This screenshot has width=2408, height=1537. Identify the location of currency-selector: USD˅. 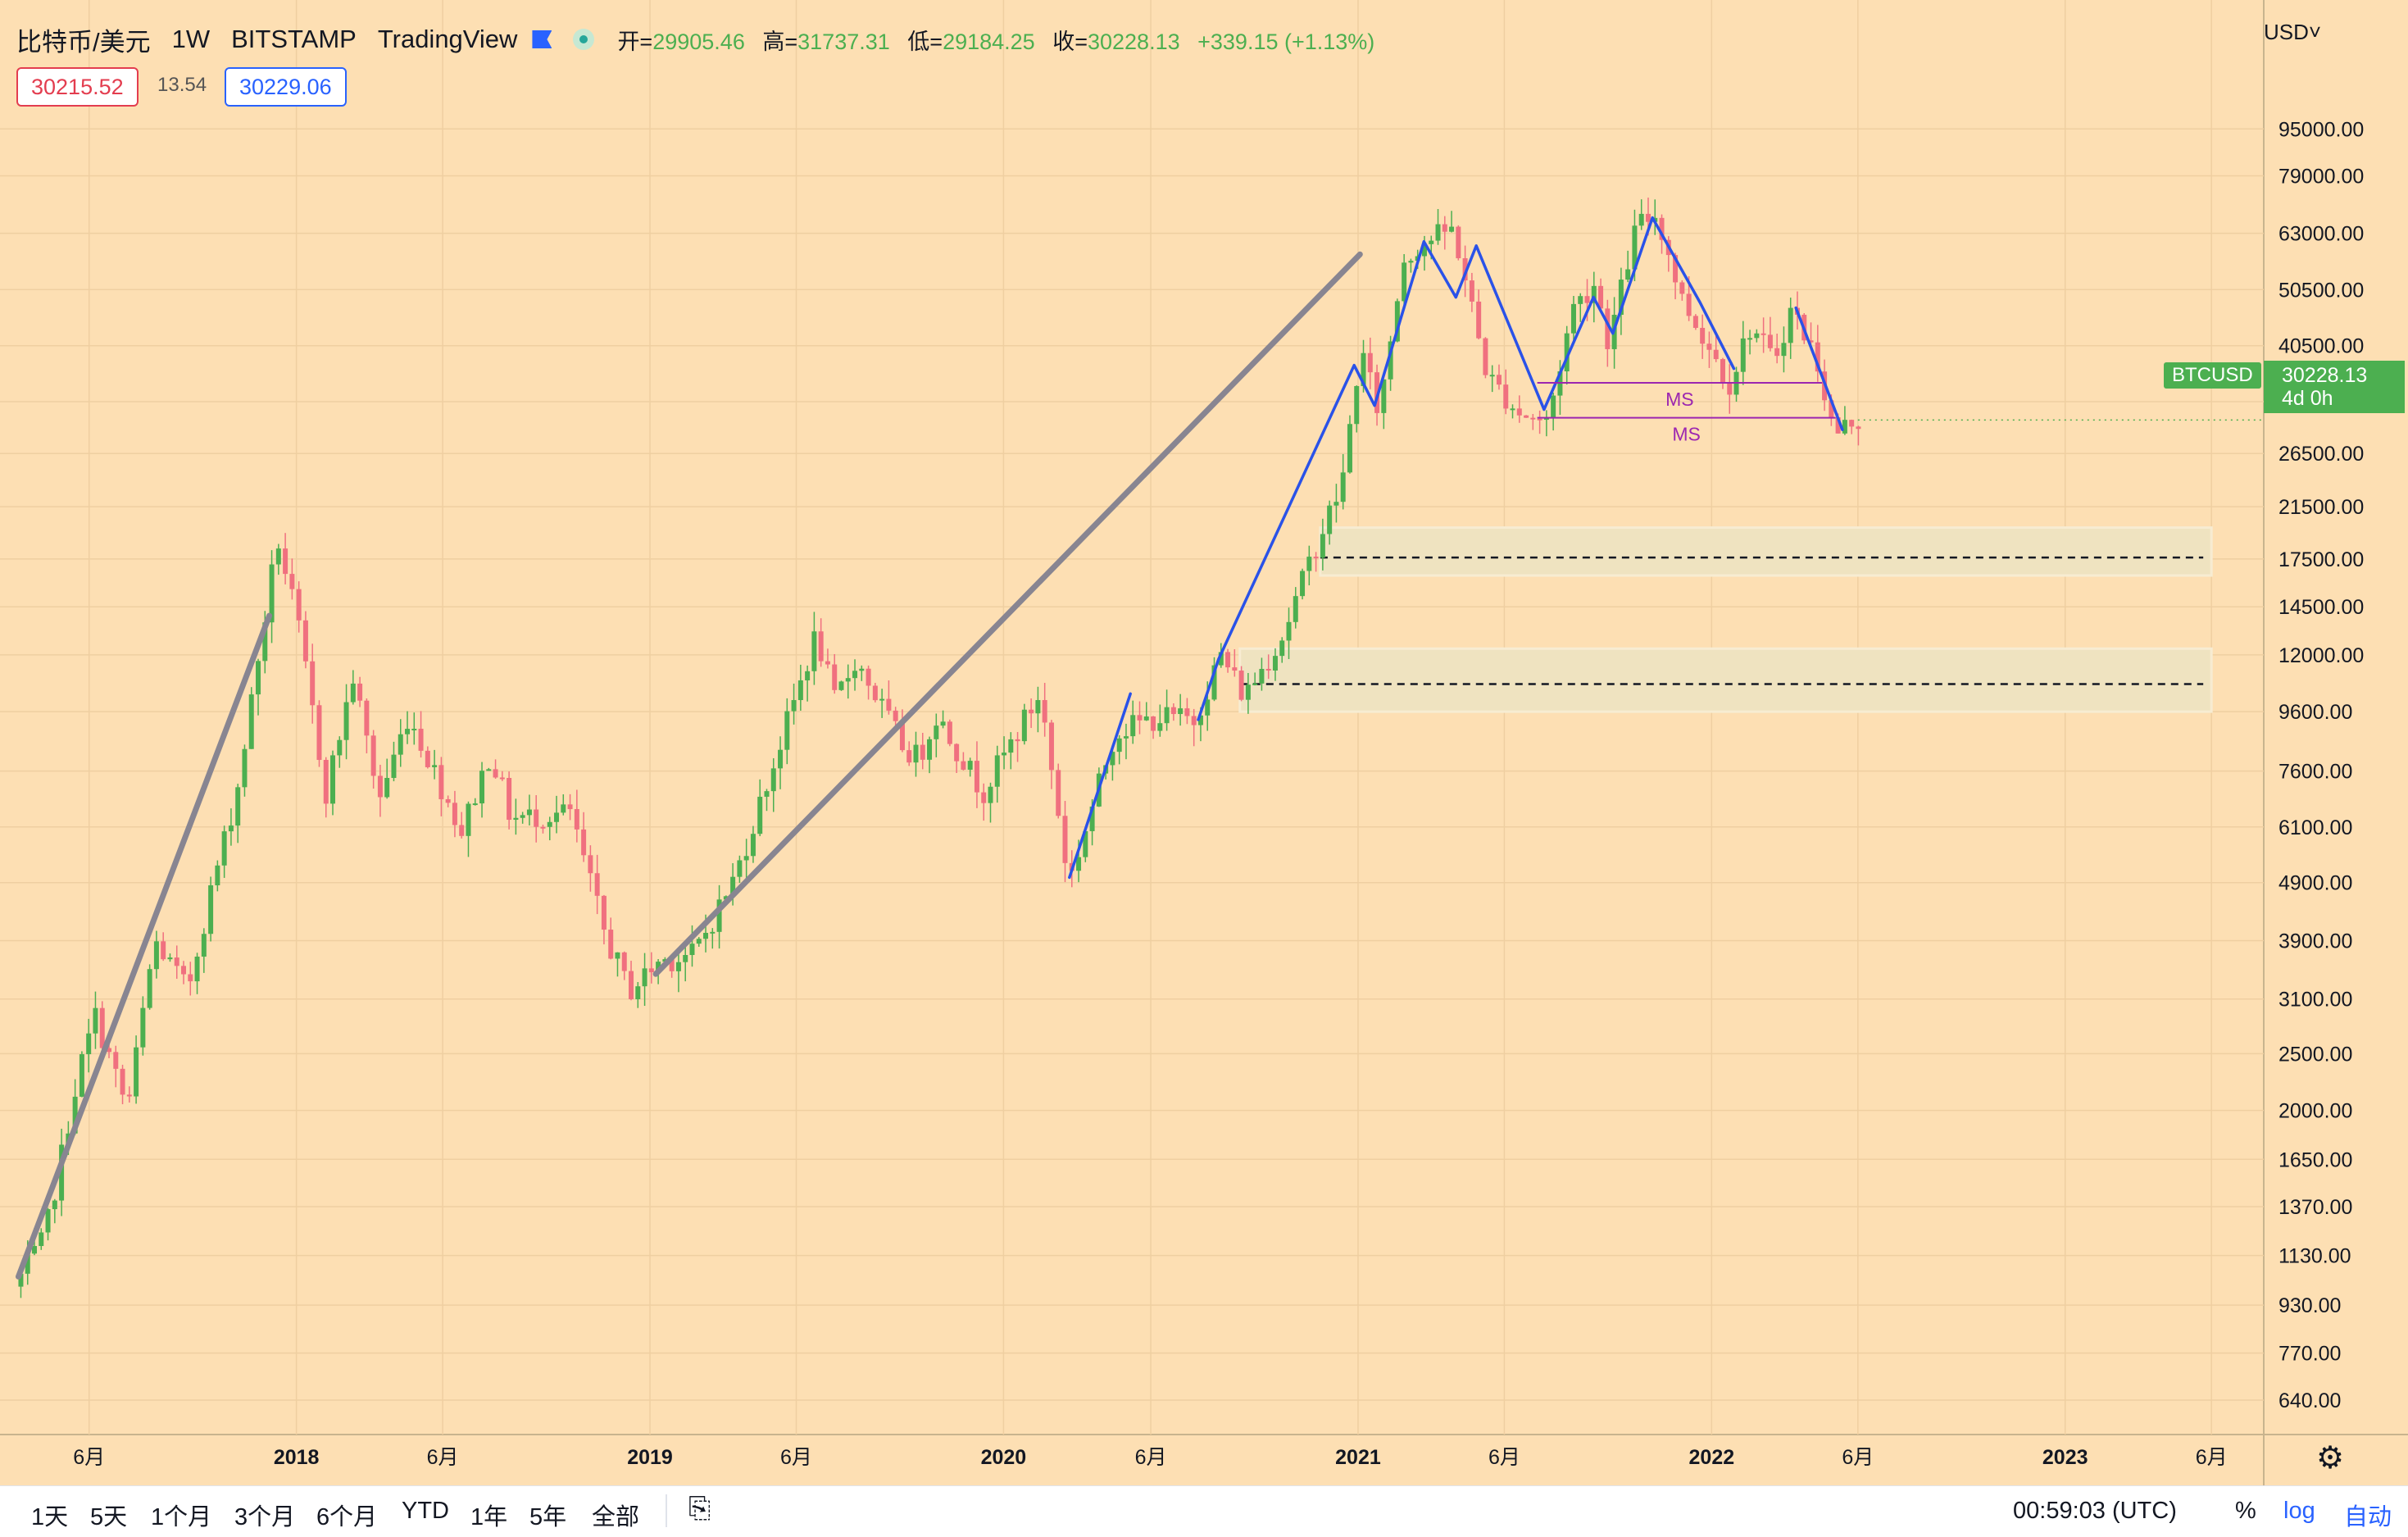
(2293, 32).